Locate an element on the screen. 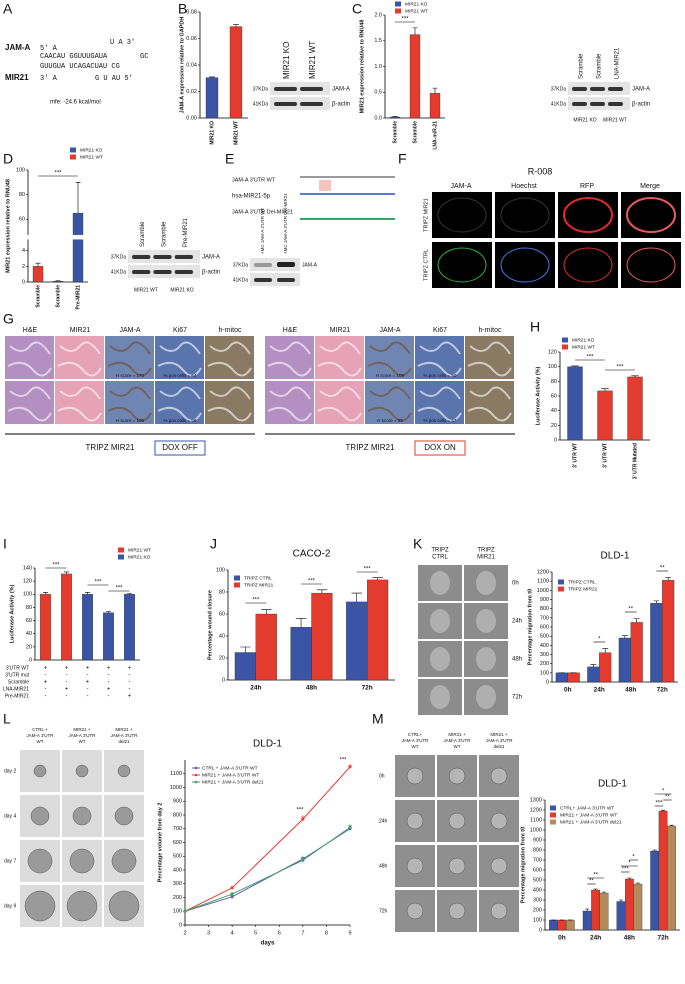  x-tick-label: 2 is located at coordinates (184, 933).